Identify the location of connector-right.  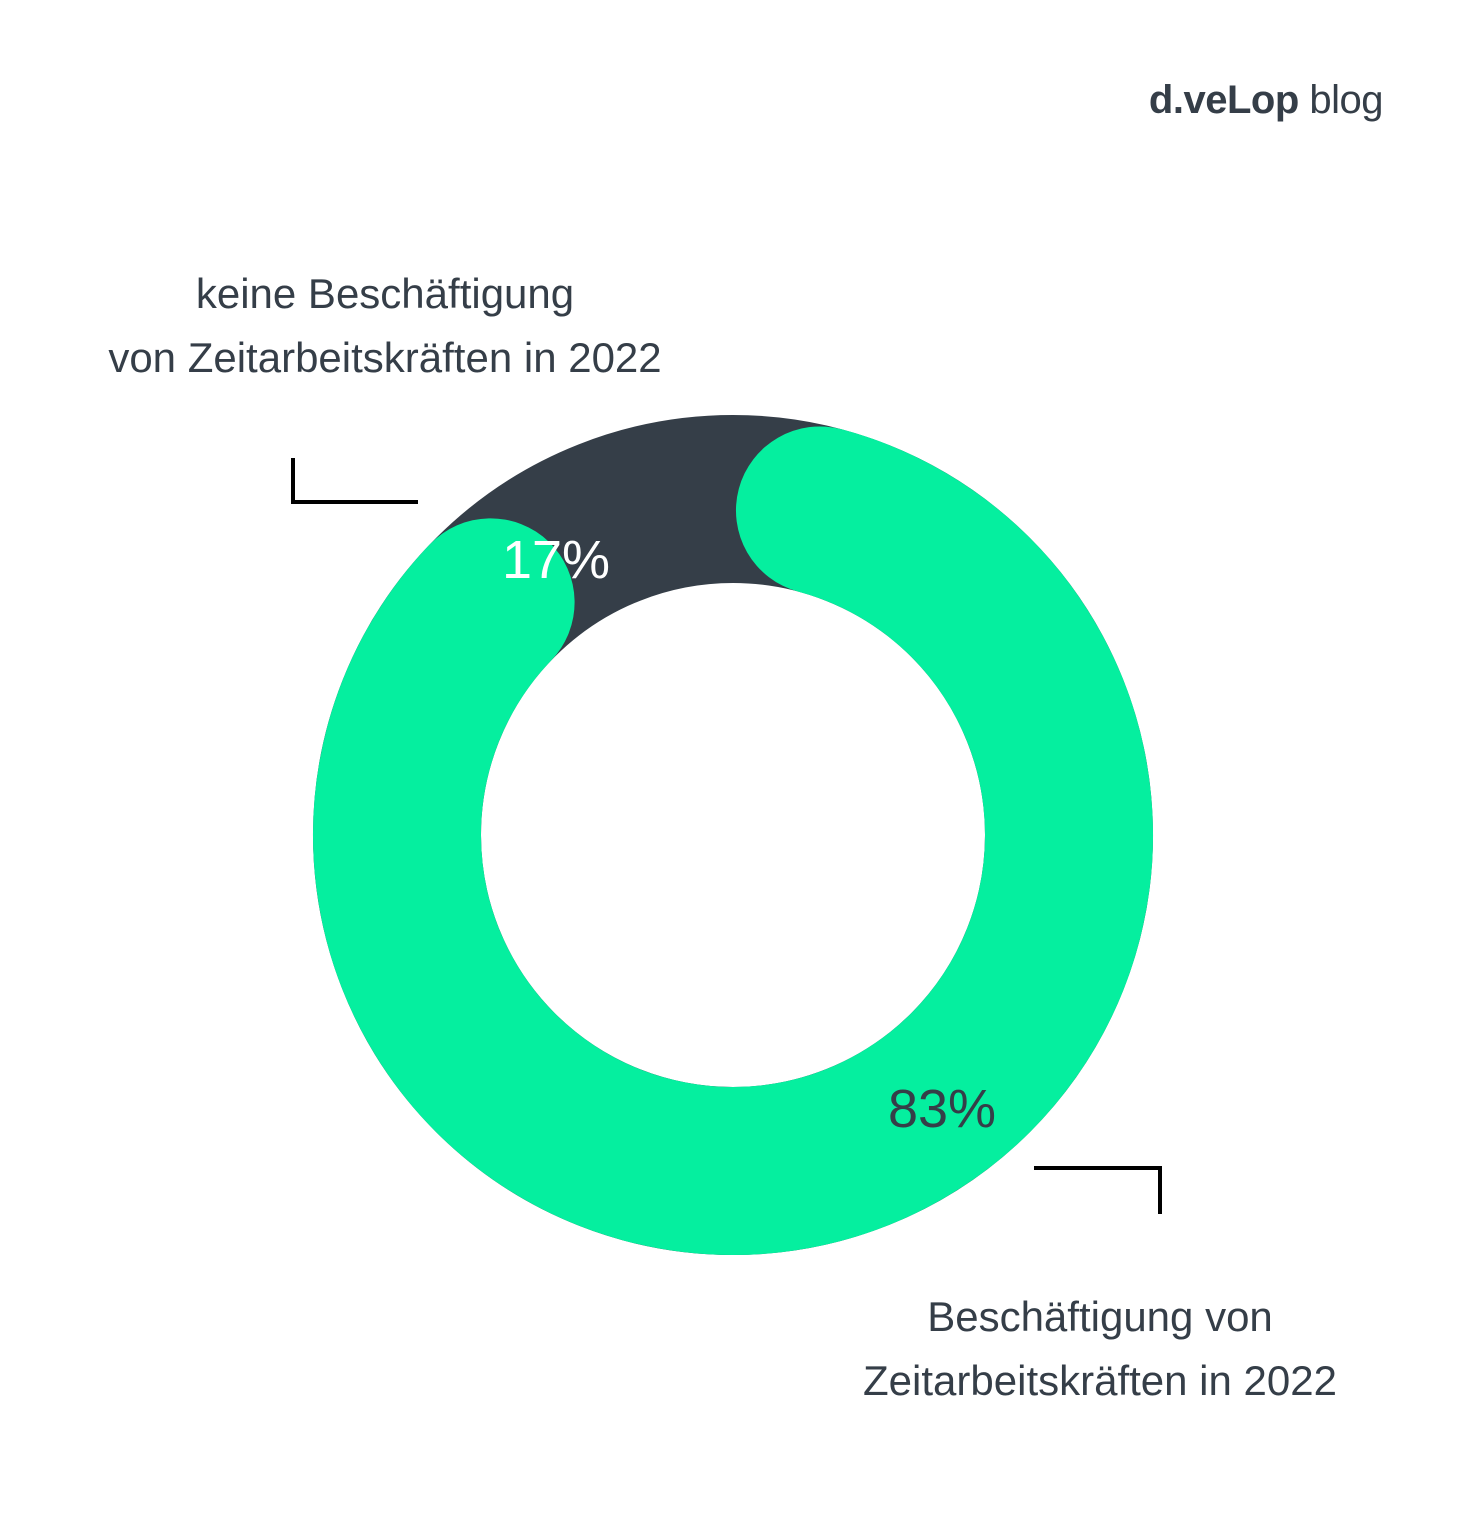
(1098, 1190).